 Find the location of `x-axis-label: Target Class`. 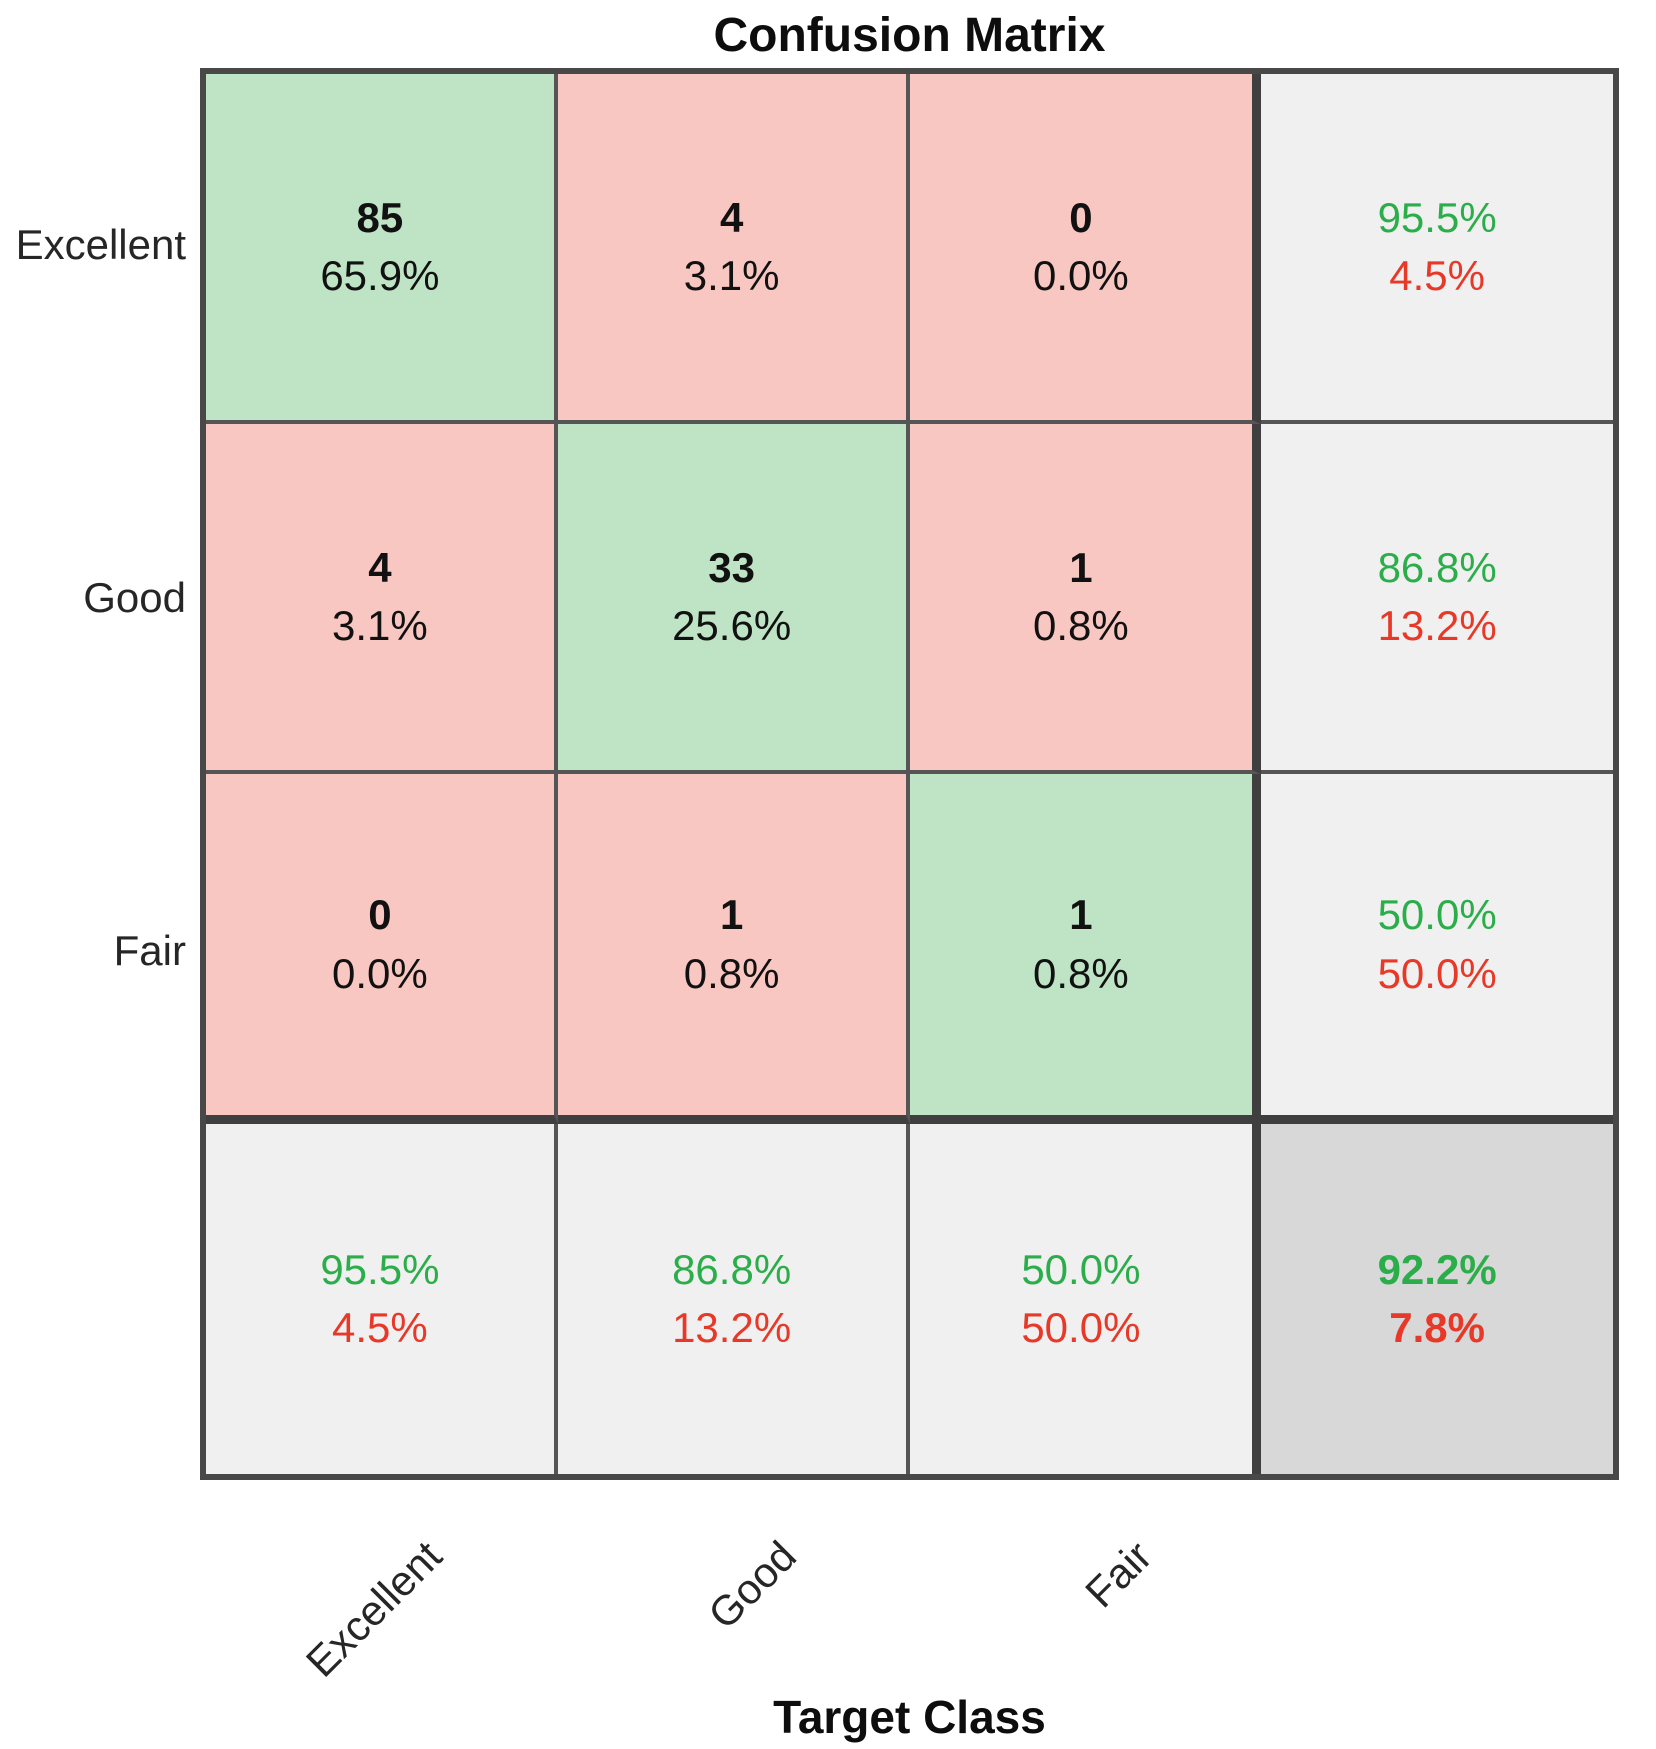

x-axis-label: Target Class is located at coordinates (909, 1717).